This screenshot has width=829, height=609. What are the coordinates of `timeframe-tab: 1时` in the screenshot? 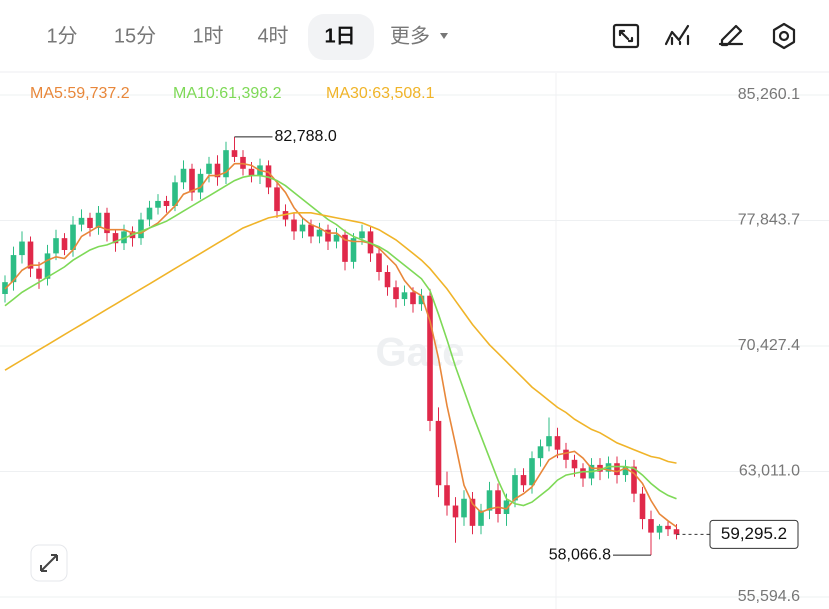 It's located at (207, 35).